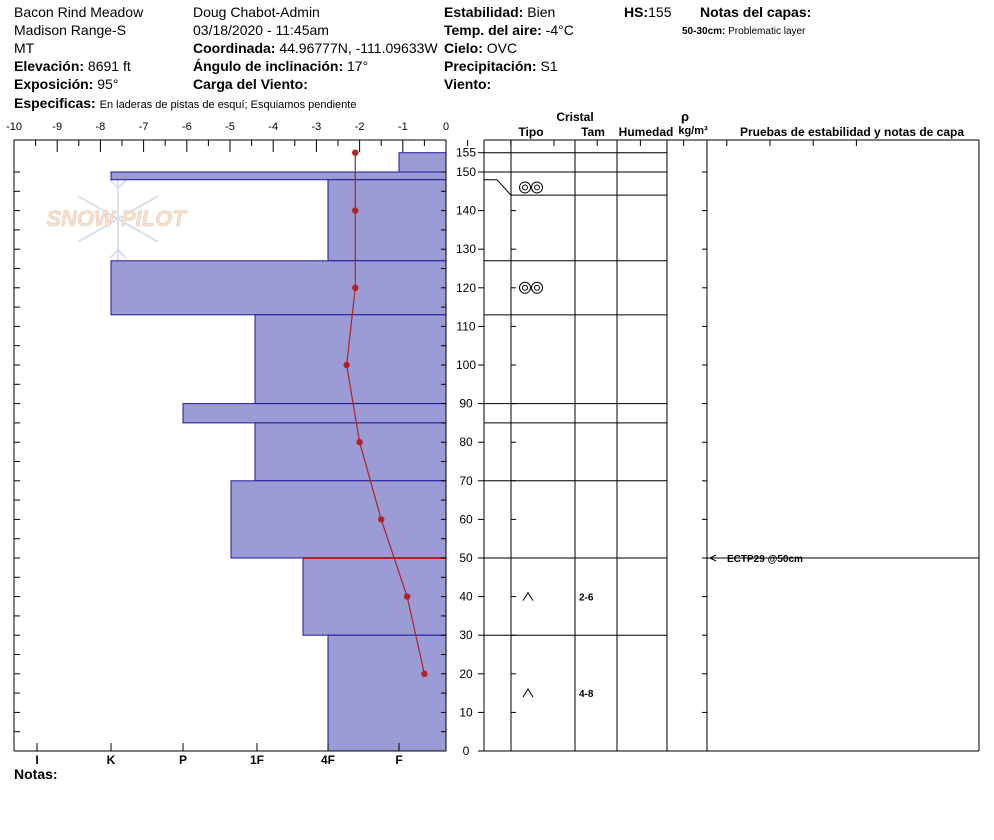 This screenshot has height=840, width=994. Describe the element at coordinates (398, 760) in the screenshot. I see `hardness-tick-label: F` at that location.